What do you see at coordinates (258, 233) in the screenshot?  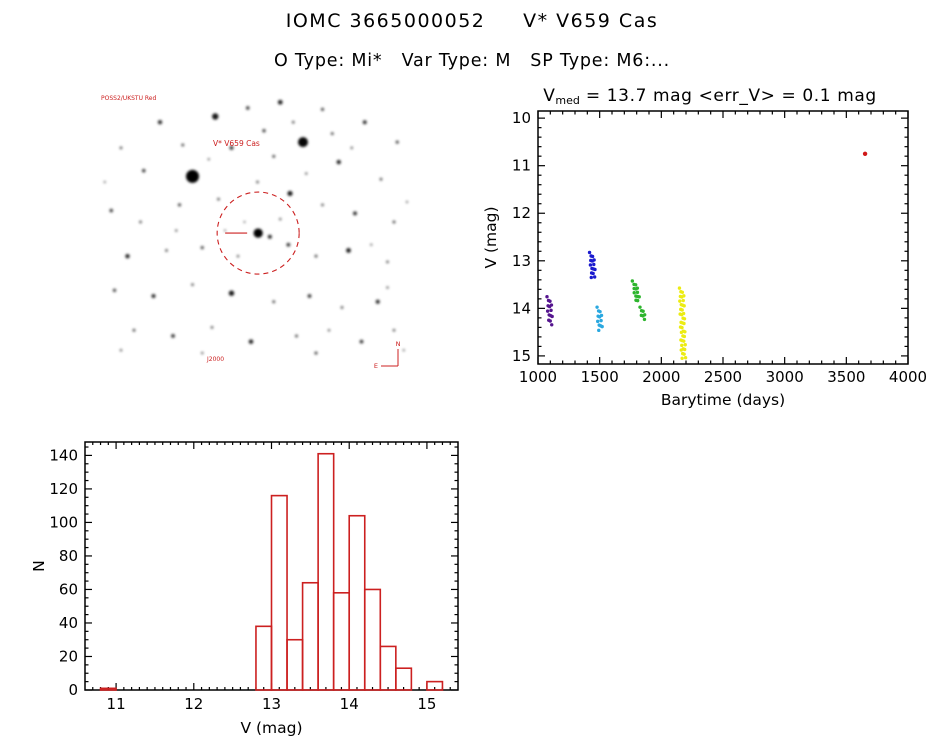 I see `target-circle` at bounding box center [258, 233].